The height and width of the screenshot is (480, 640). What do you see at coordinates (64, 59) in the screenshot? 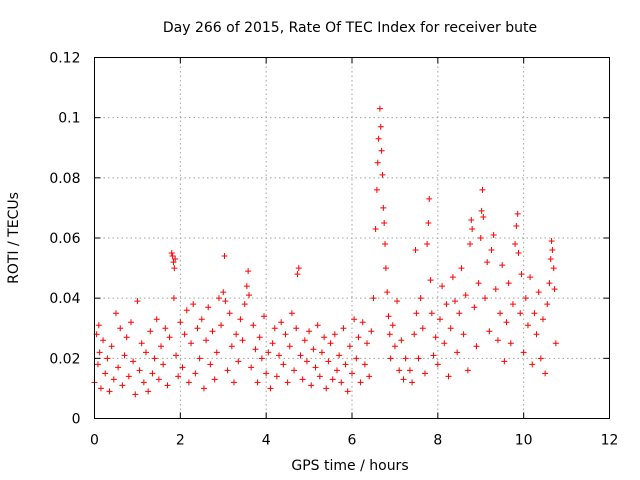
I see `y-tick-label: 0.12` at bounding box center [64, 59].